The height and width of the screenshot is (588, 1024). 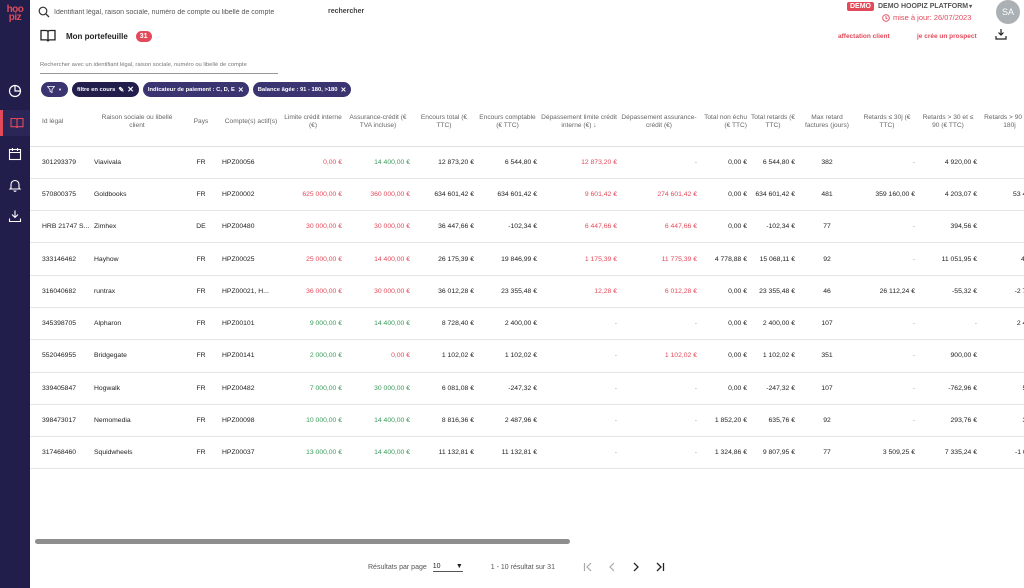 I want to click on col-header-accounts: Compte(s) actif(s), so click(x=251, y=122).